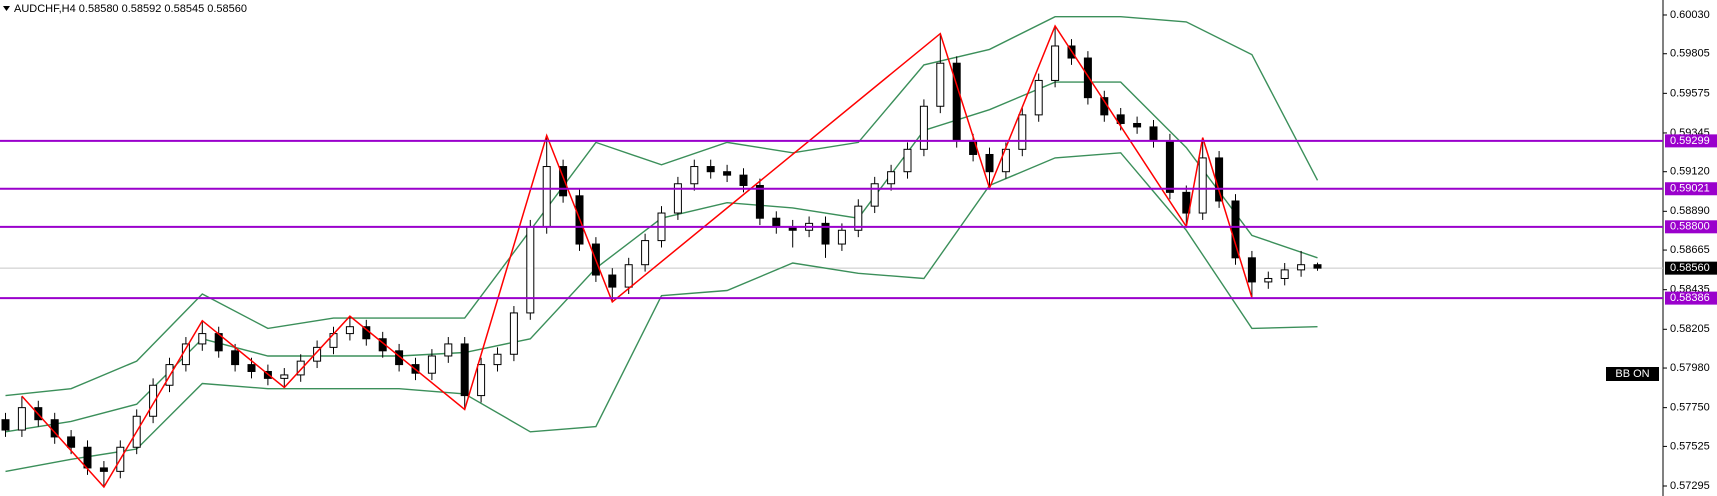 This screenshot has height=496, width=1717. What do you see at coordinates (1690, 211) in the screenshot?
I see `y-tick-label: 0.58890` at bounding box center [1690, 211].